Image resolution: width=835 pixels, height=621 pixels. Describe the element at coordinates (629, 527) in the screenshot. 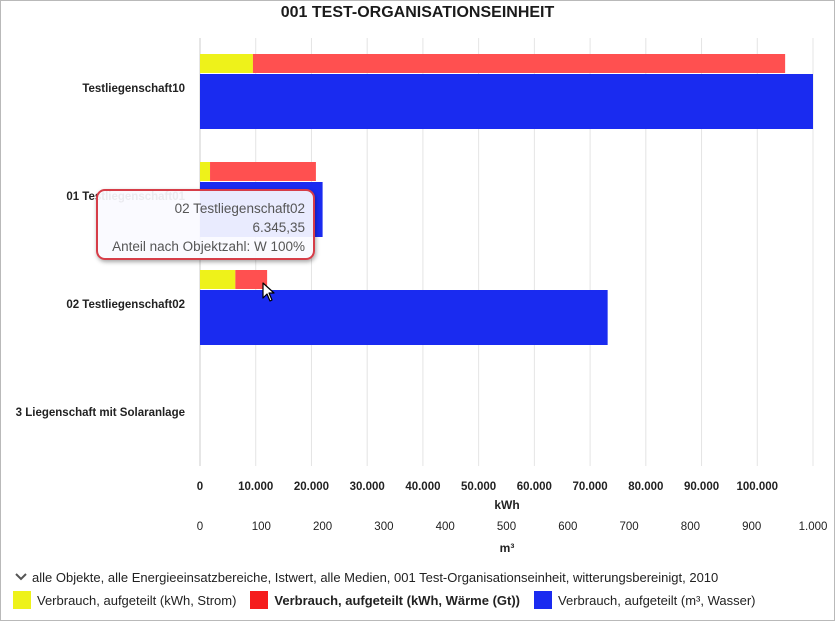

I see `m3-tick-label: 700` at that location.